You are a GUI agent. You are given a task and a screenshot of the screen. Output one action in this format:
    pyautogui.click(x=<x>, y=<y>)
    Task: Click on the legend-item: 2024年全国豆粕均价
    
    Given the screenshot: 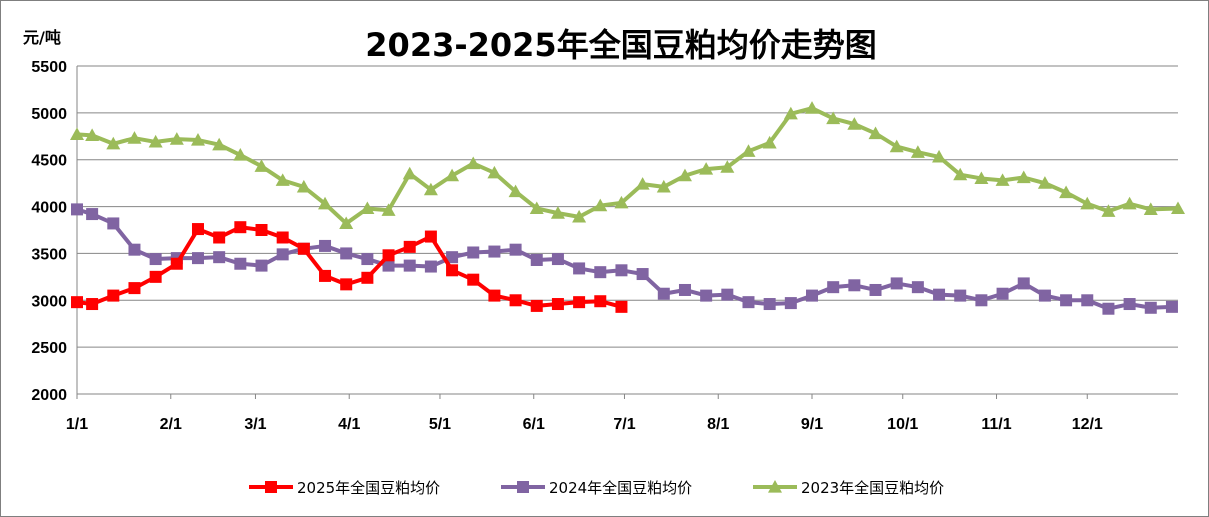 What is the action you would take?
    pyautogui.click(x=596, y=488)
    